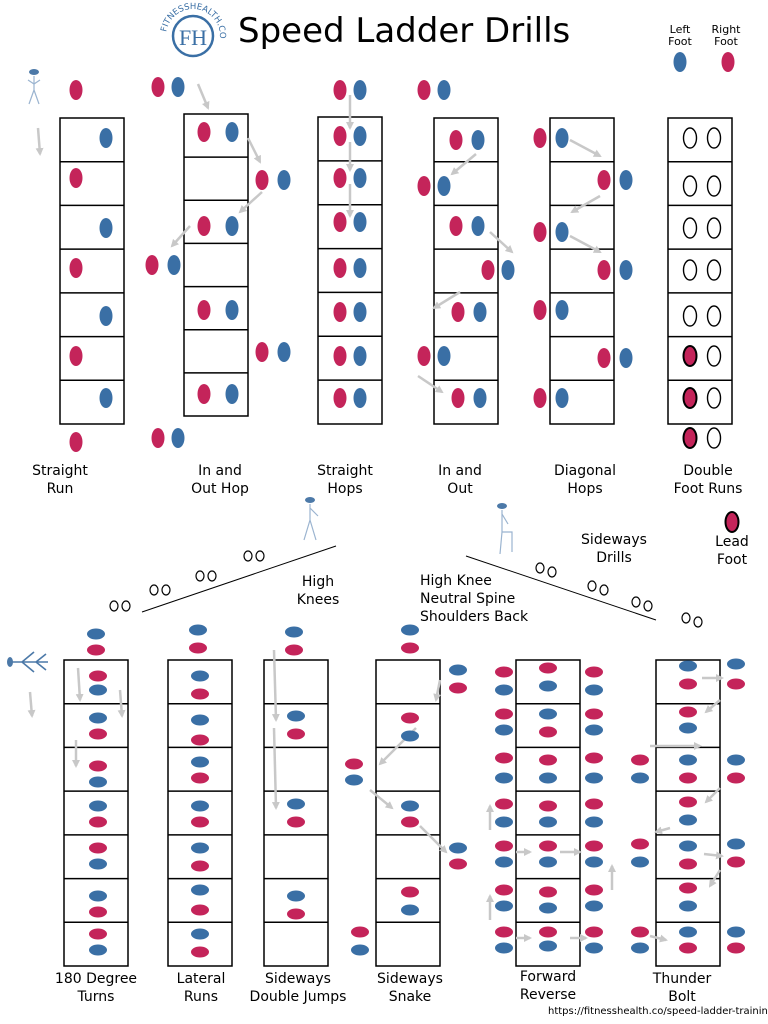 This screenshot has height=1024, width=768. Describe the element at coordinates (216, 265) in the screenshot. I see `ladder-in-and-out-hop` at that location.